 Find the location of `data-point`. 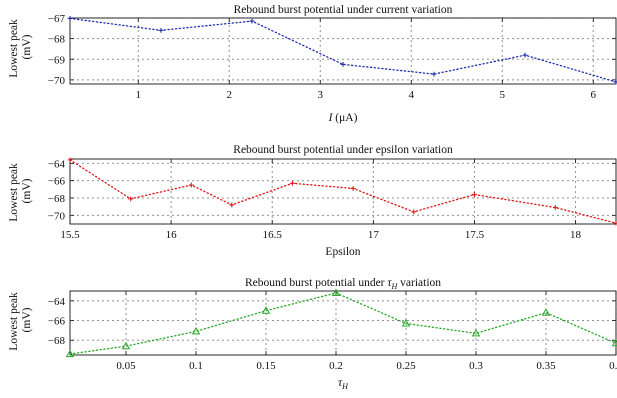

data-point is located at coordinates (70, 18).